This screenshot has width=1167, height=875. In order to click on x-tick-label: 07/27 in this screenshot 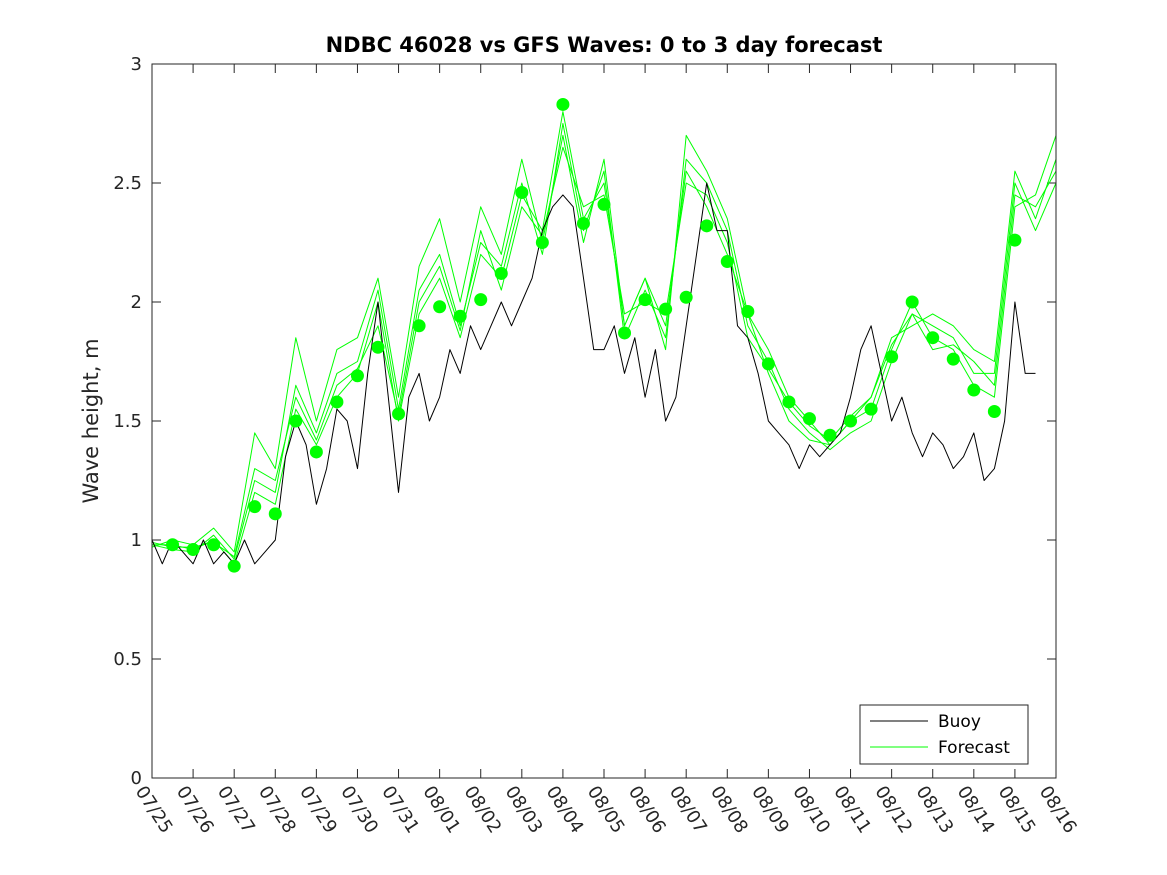, I will do `click(236, 809)`.